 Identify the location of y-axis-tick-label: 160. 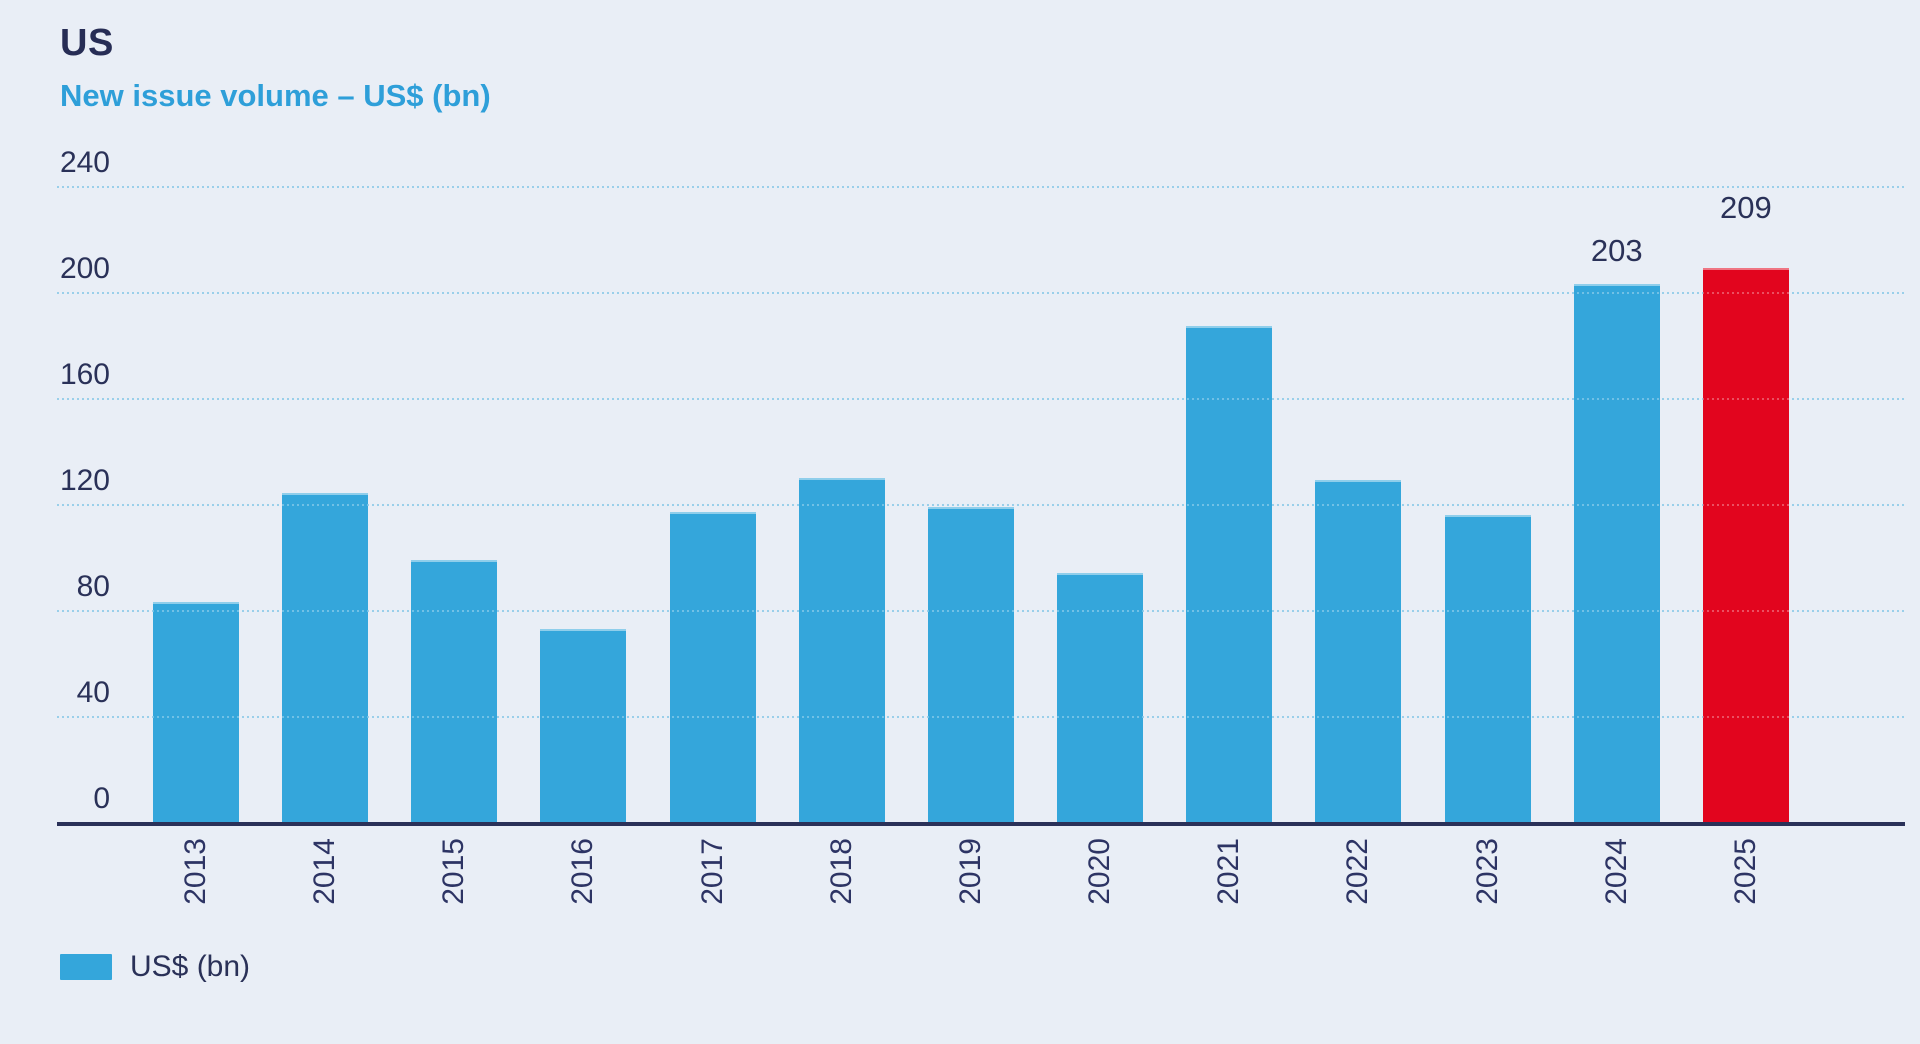
(84, 374).